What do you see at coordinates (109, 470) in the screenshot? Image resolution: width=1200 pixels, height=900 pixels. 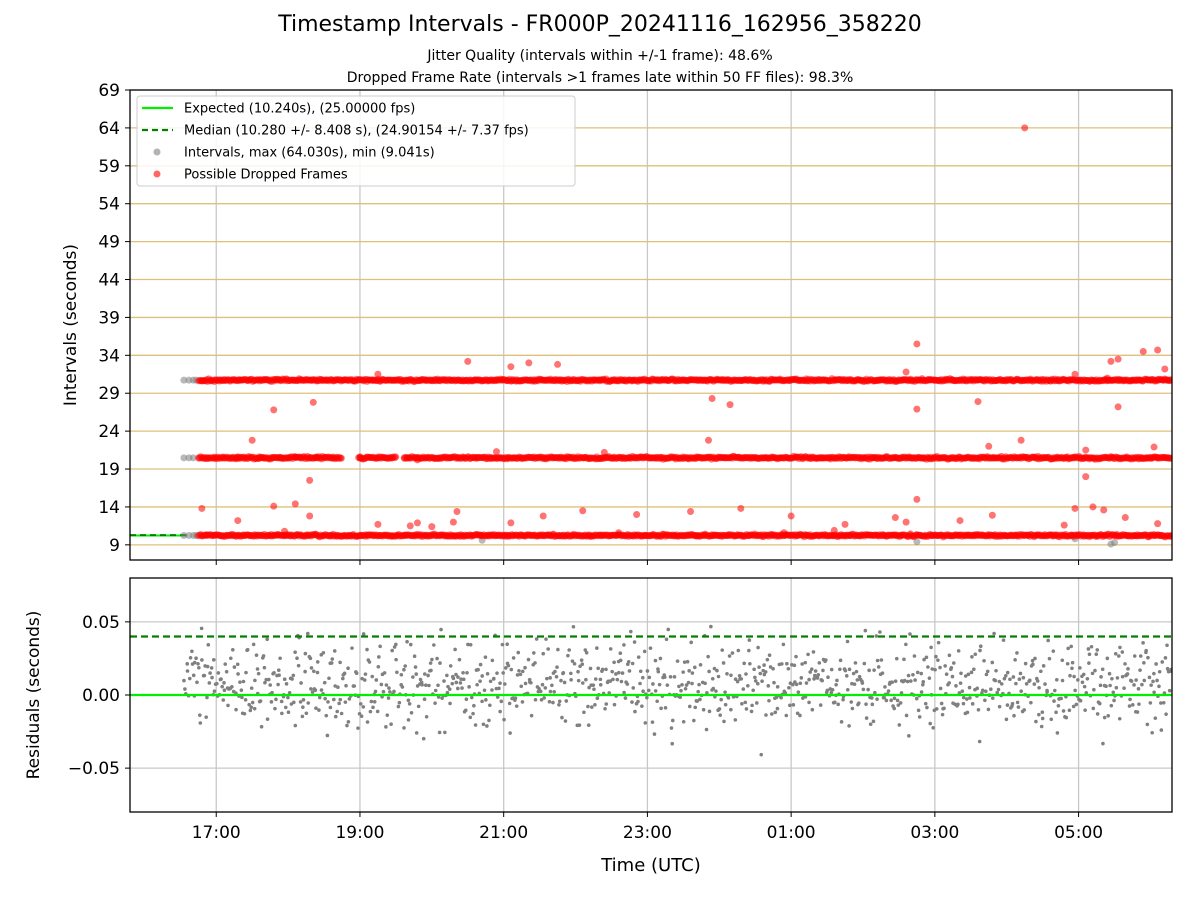 I see `top-y-tick-label: 19` at bounding box center [109, 470].